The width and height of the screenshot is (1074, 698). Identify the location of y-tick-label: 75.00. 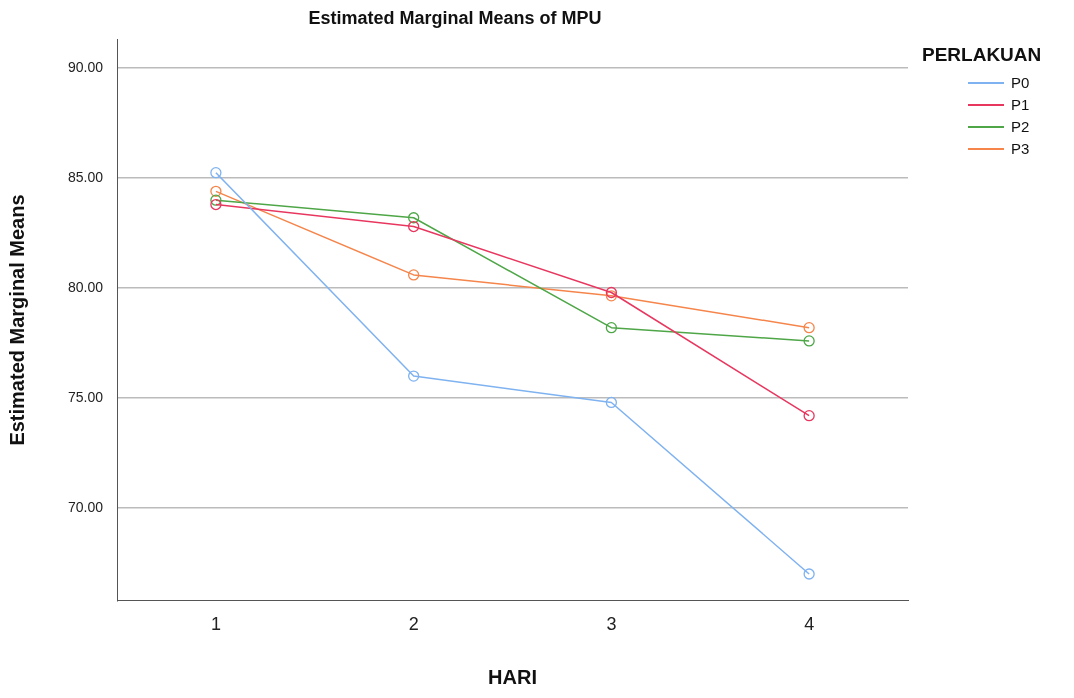
(85, 396).